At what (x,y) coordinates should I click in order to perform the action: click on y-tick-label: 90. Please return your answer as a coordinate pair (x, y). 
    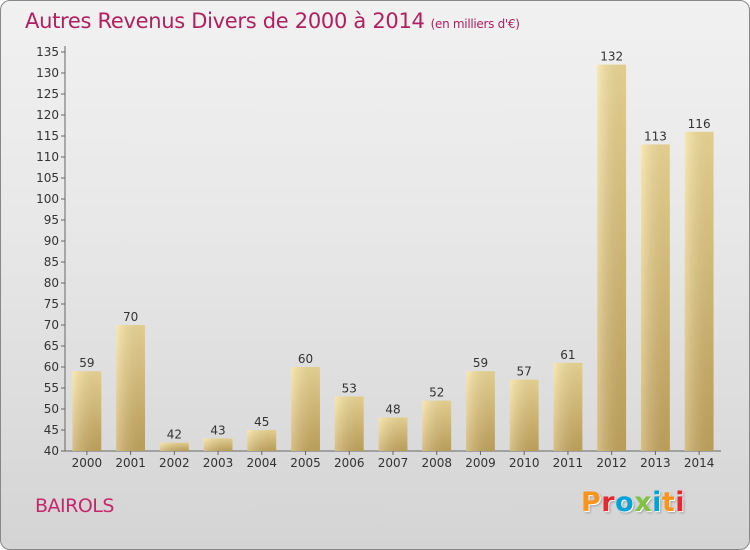
    Looking at the image, I should click on (51, 241).